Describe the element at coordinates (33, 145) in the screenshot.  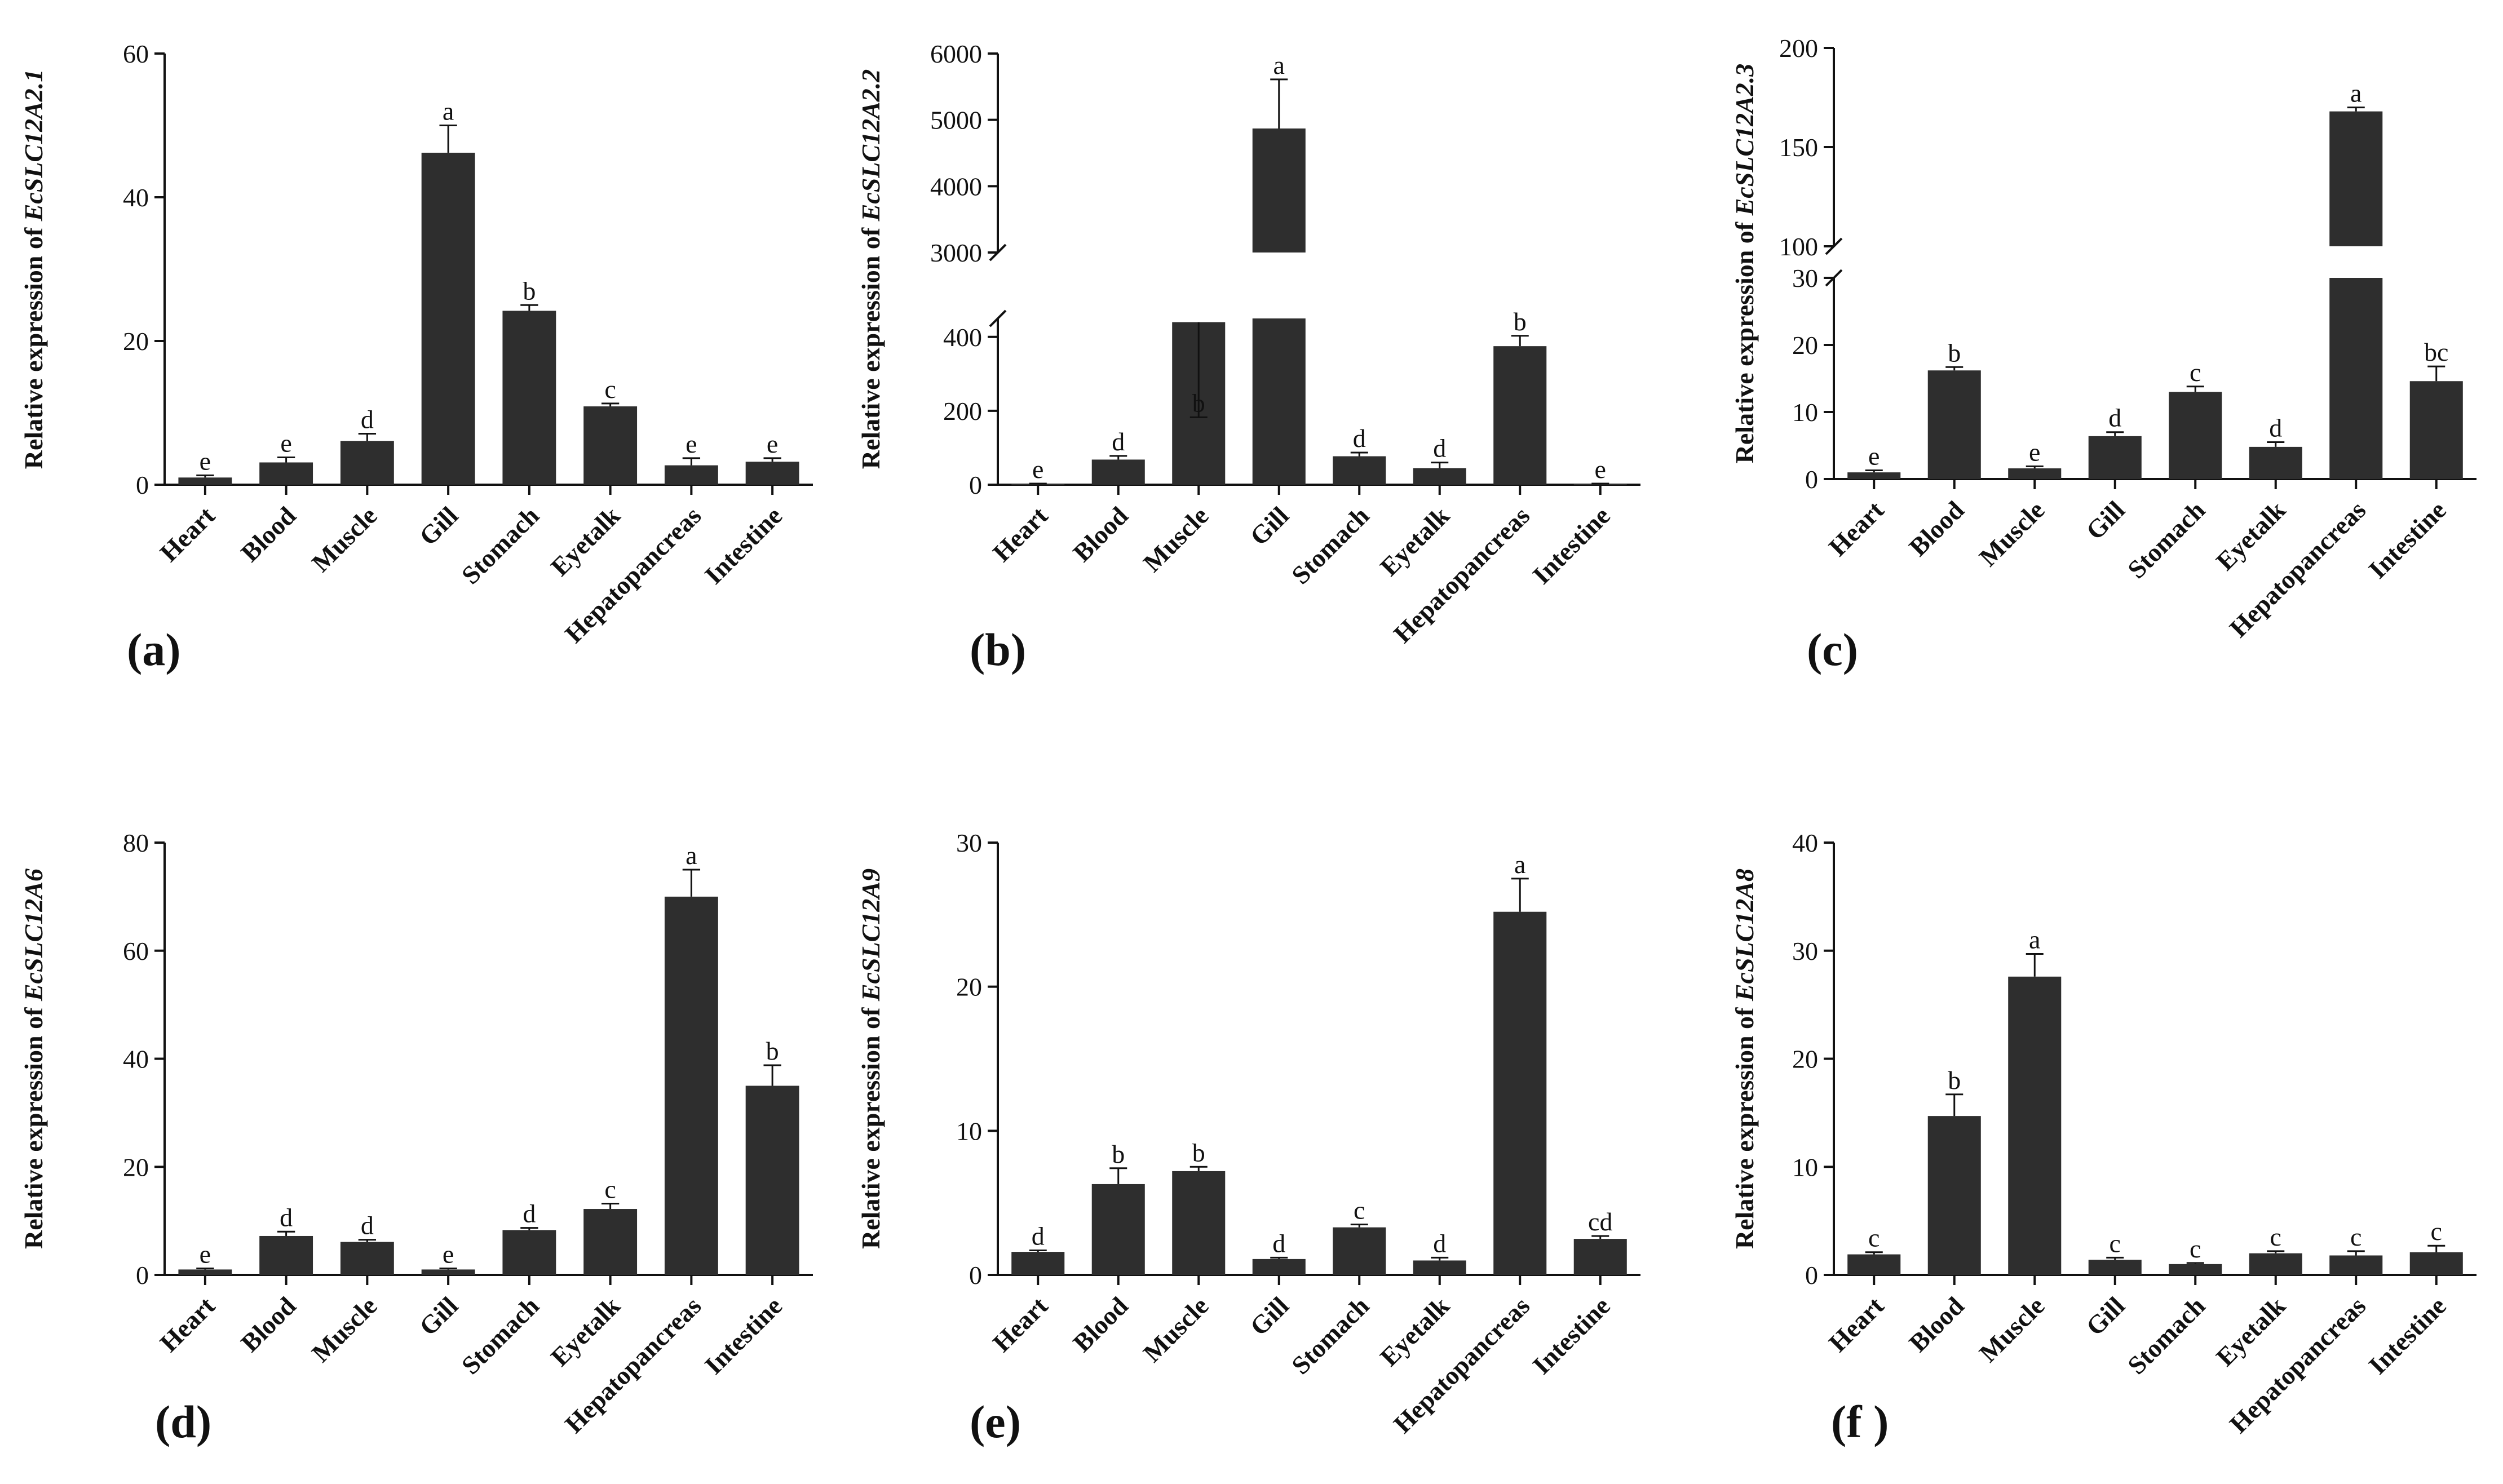
I see `y-axis-label-gene: EcSLC12A2.1` at that location.